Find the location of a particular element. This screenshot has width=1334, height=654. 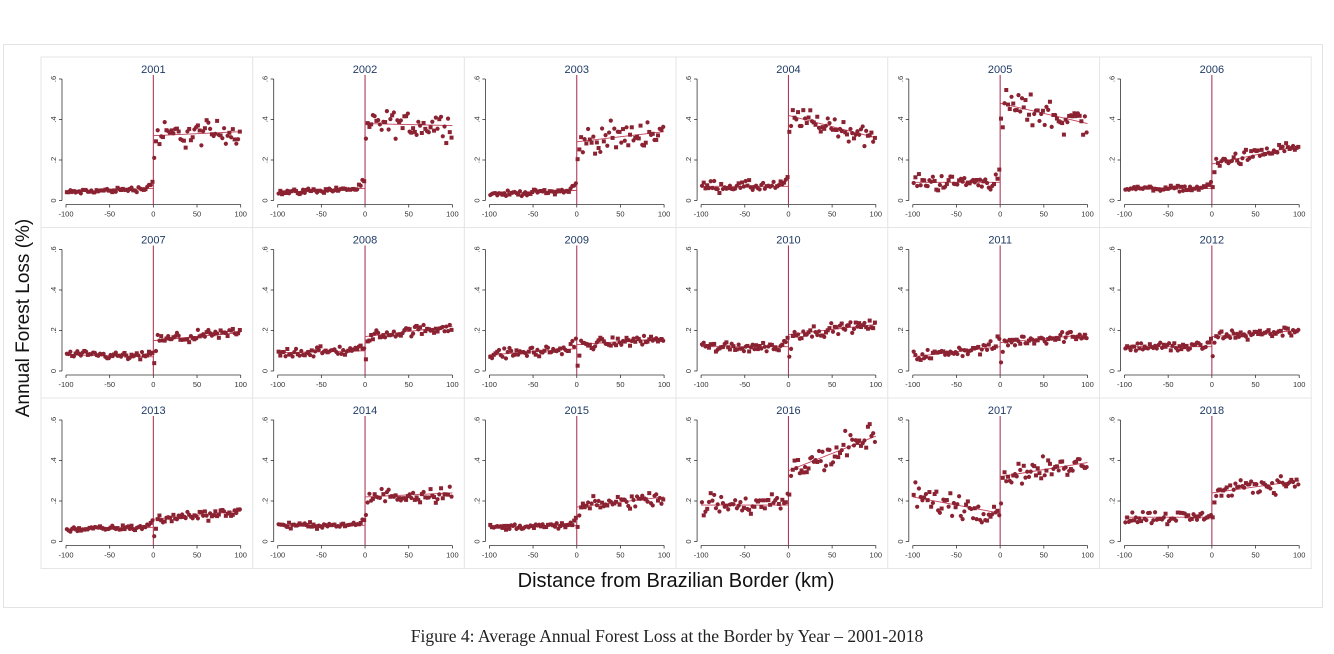

panel-title: 2011 is located at coordinates (1000, 241).